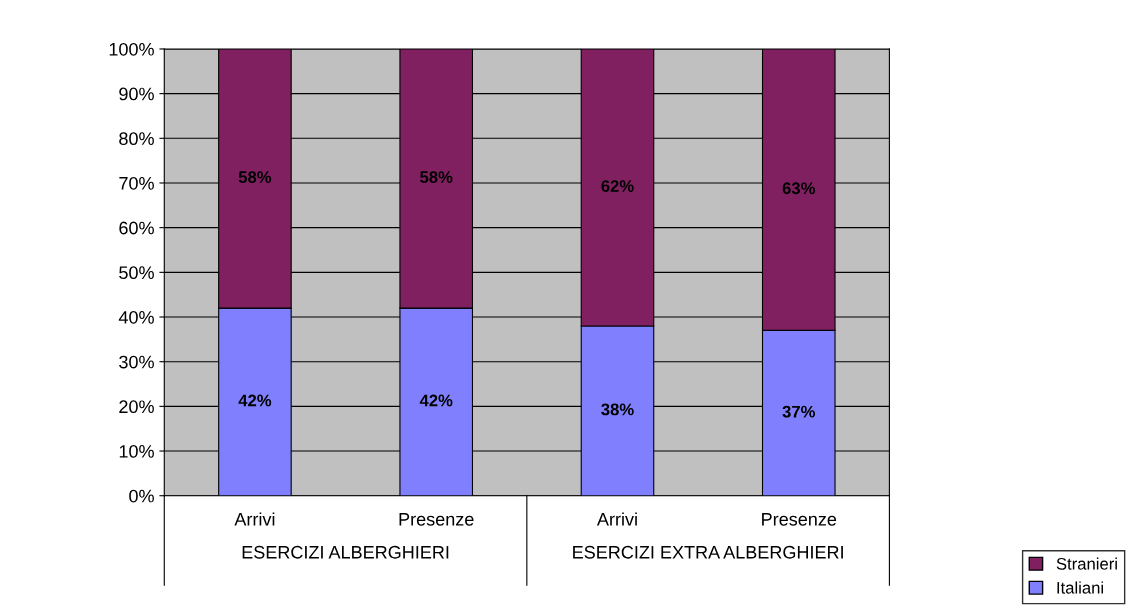 The image size is (1133, 612). I want to click on y-tick-label: 80%, so click(136, 139).